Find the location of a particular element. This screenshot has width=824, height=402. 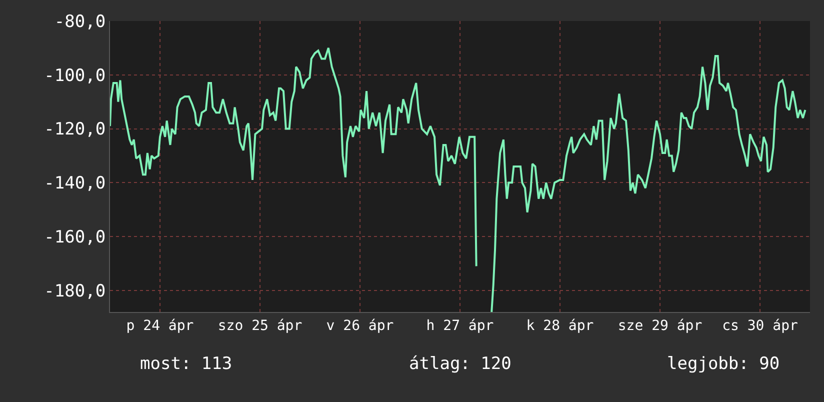

y-tick-label: -100,0 is located at coordinates (75, 76).